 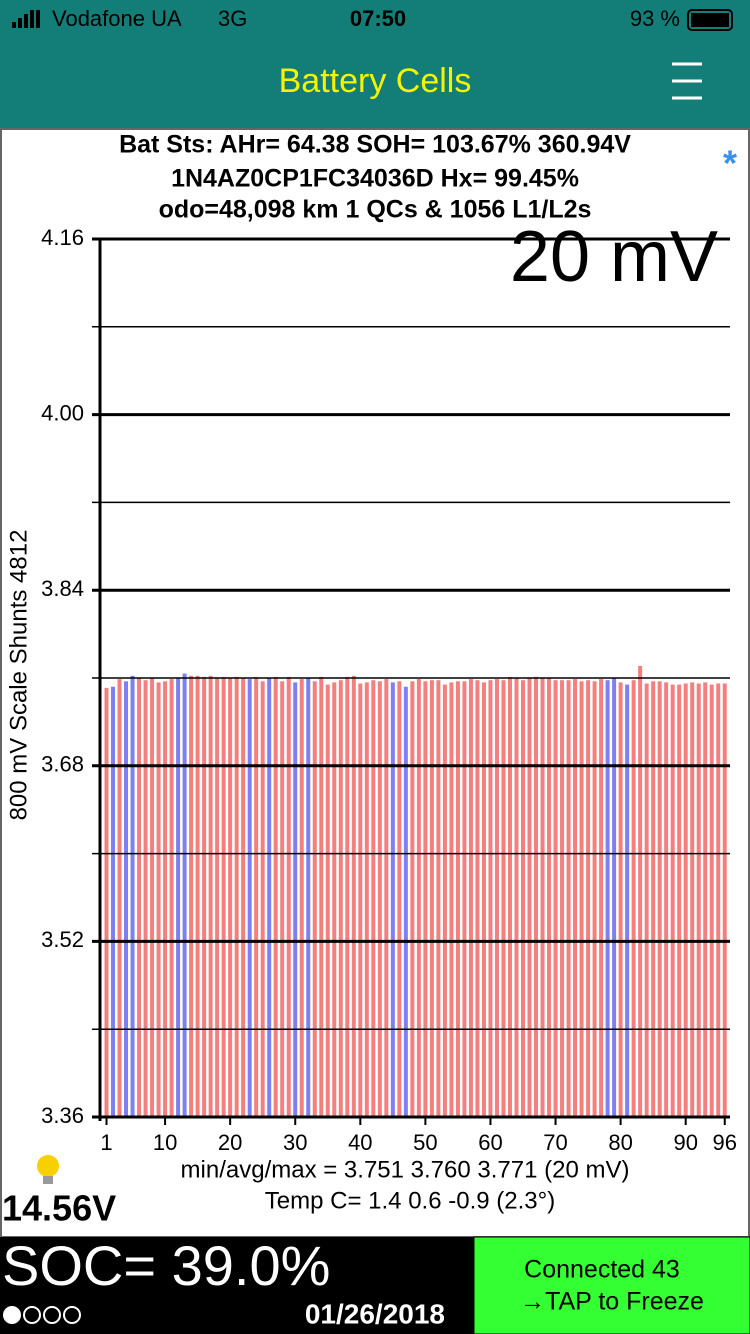 What do you see at coordinates (611, 1285) in the screenshot?
I see `freeze-button` at bounding box center [611, 1285].